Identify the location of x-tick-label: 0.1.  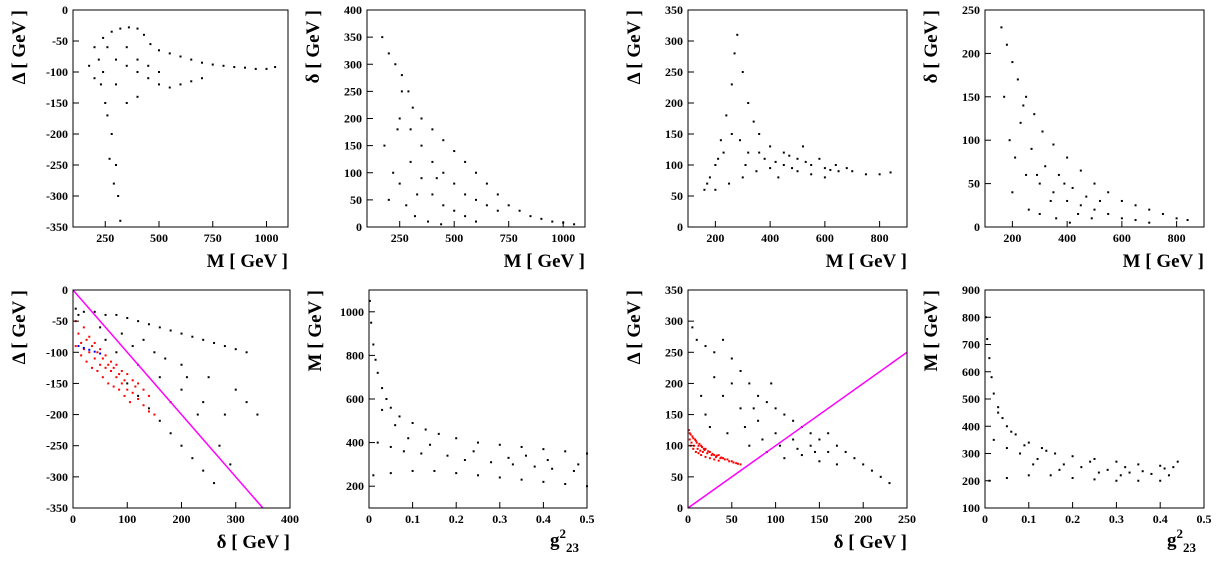
(412, 519).